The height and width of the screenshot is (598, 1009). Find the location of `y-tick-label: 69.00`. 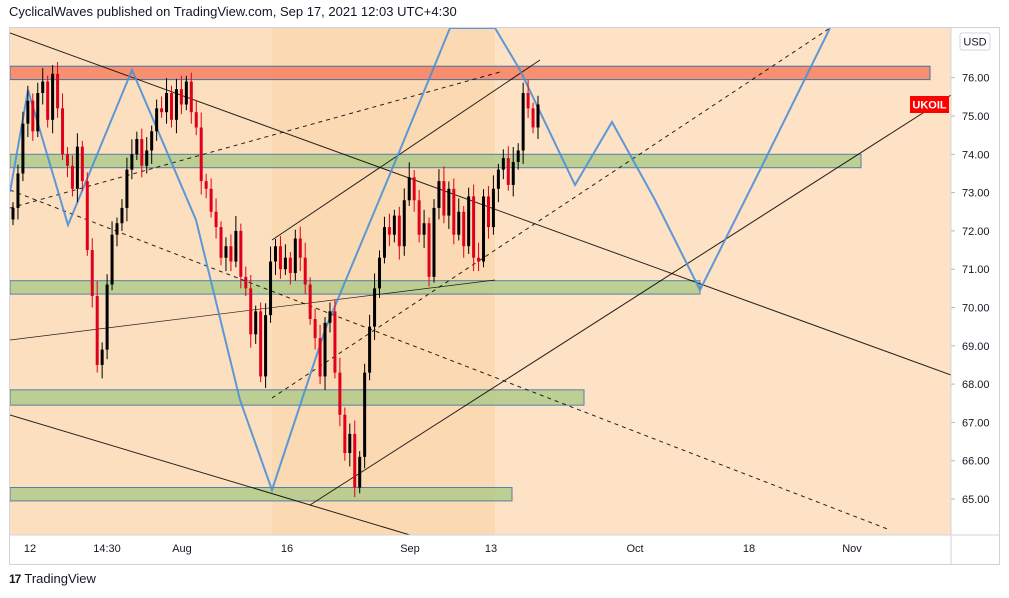

y-tick-label: 69.00 is located at coordinates (976, 347).